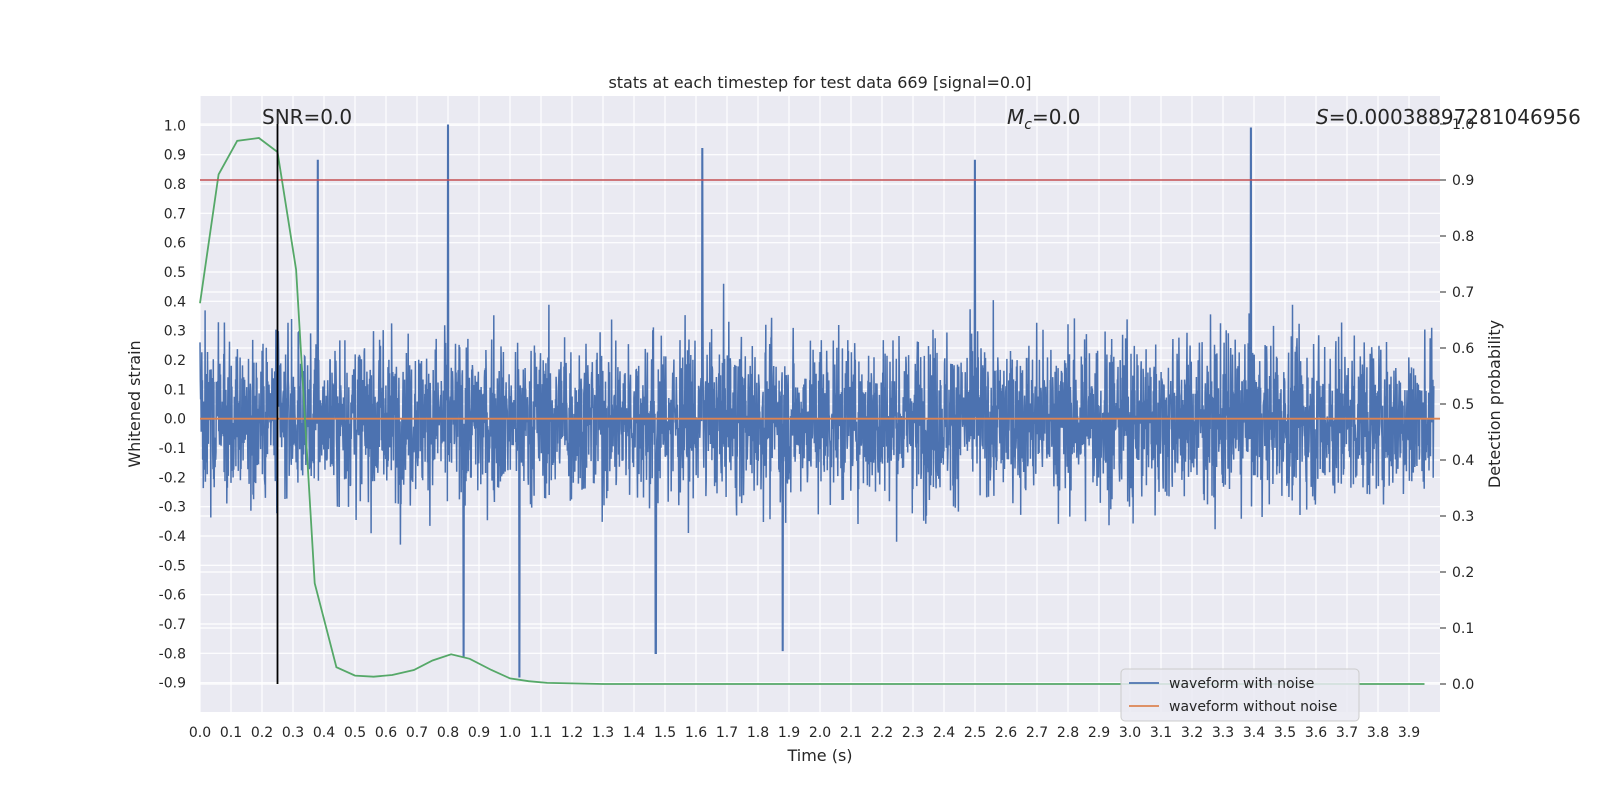  Describe the element at coordinates (175, 126) in the screenshot. I see `y-tick-label: 1.0` at that location.